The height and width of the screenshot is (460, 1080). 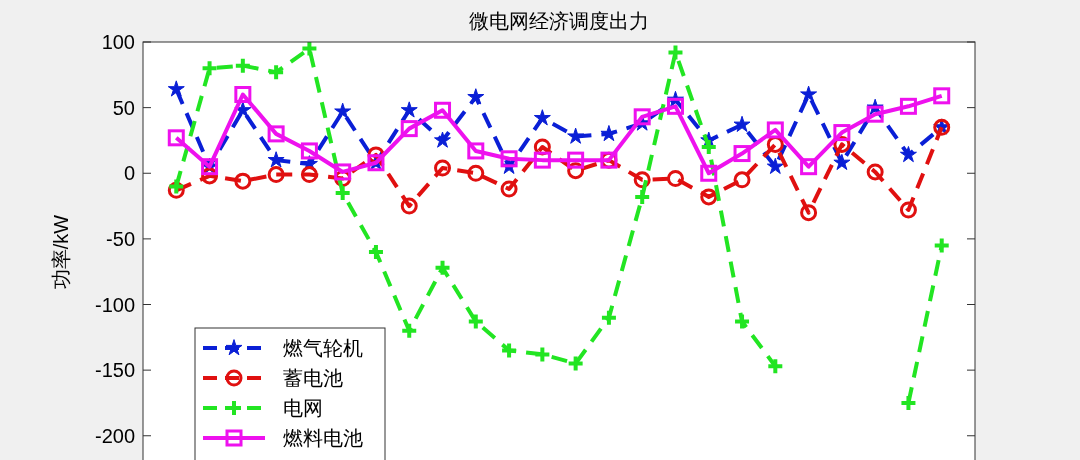 I want to click on legend-label: 燃气轮机, so click(x=323, y=348).